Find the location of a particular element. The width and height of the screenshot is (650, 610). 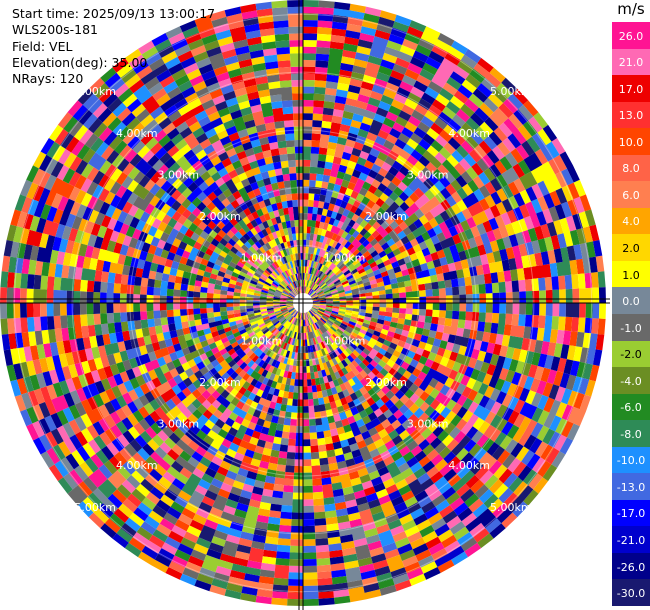

colorbar-tick-label: -4.0 is located at coordinates (631, 381).